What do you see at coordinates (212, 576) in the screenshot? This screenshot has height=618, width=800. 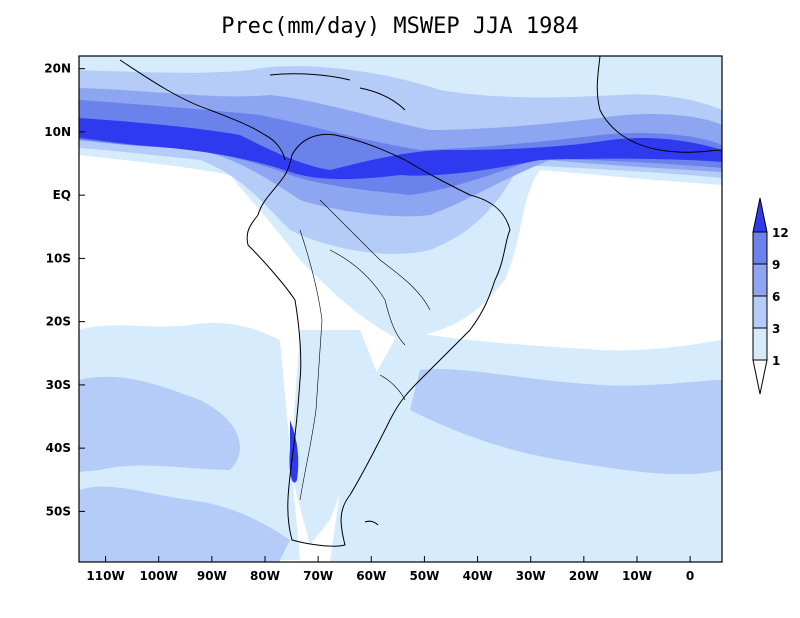 I see `lon-tick-label: 90W` at bounding box center [212, 576].